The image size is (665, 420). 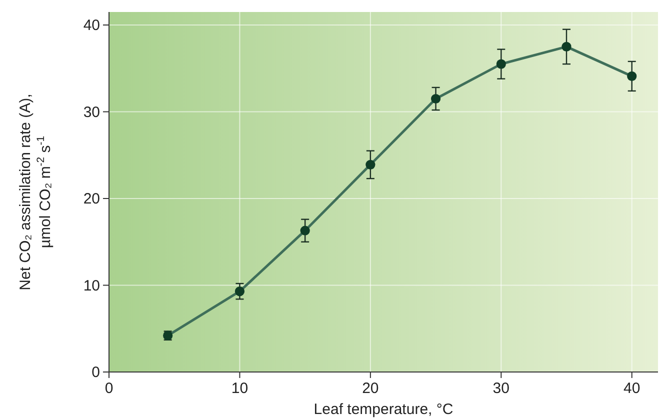 I want to click on y-tick-label: 0, so click(x=96, y=372).